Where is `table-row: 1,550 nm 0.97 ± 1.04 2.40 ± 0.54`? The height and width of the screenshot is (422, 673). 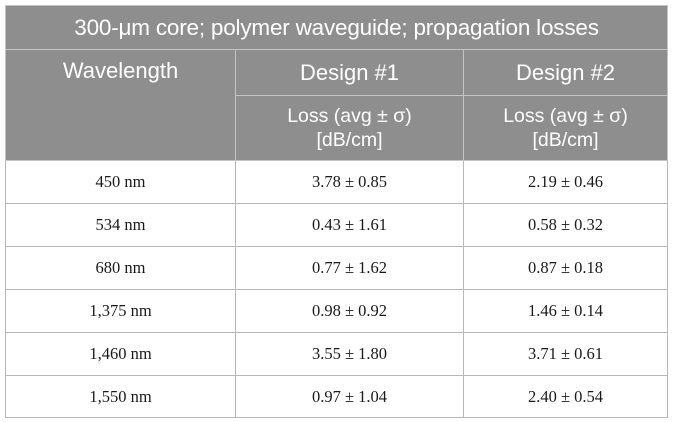 table-row: 1,550 nm 0.97 ± 1.04 2.40 ± 0.54 is located at coordinates (337, 396).